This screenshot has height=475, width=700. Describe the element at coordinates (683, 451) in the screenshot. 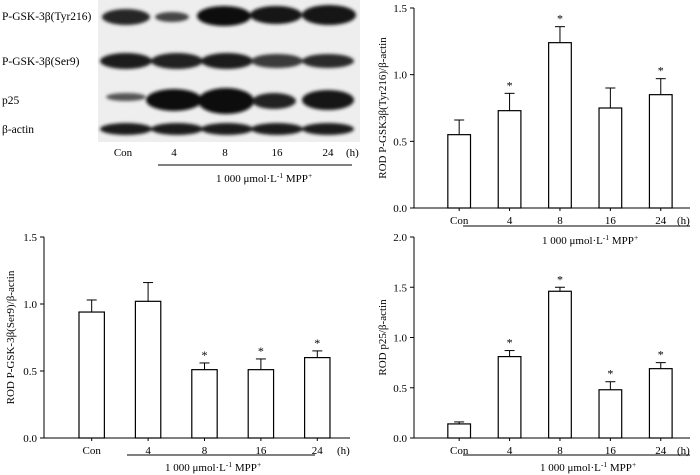

I see `p25-x-unit: (h)` at that location.